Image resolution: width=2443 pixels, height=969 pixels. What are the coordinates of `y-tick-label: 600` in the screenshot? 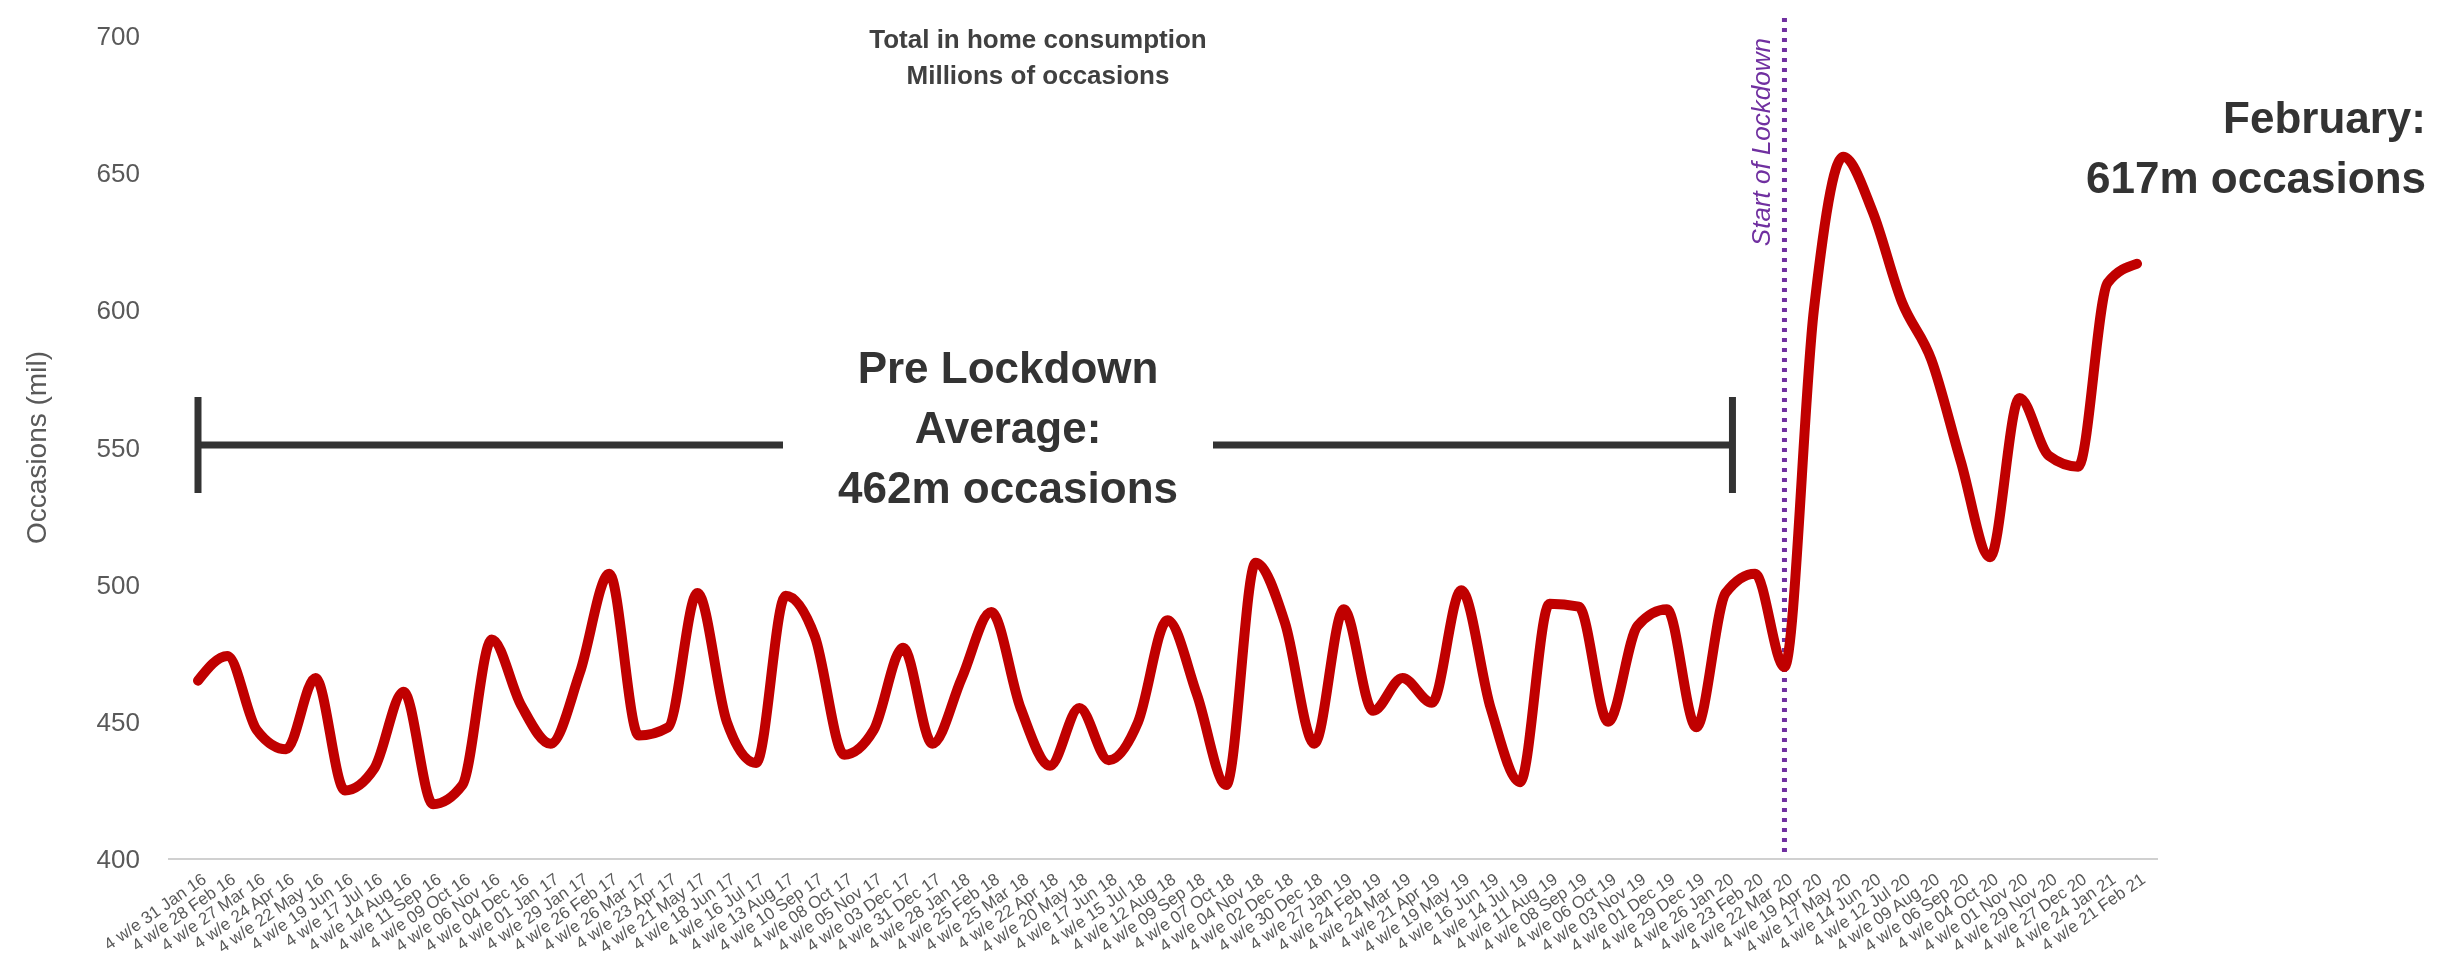 It's located at (118, 310).